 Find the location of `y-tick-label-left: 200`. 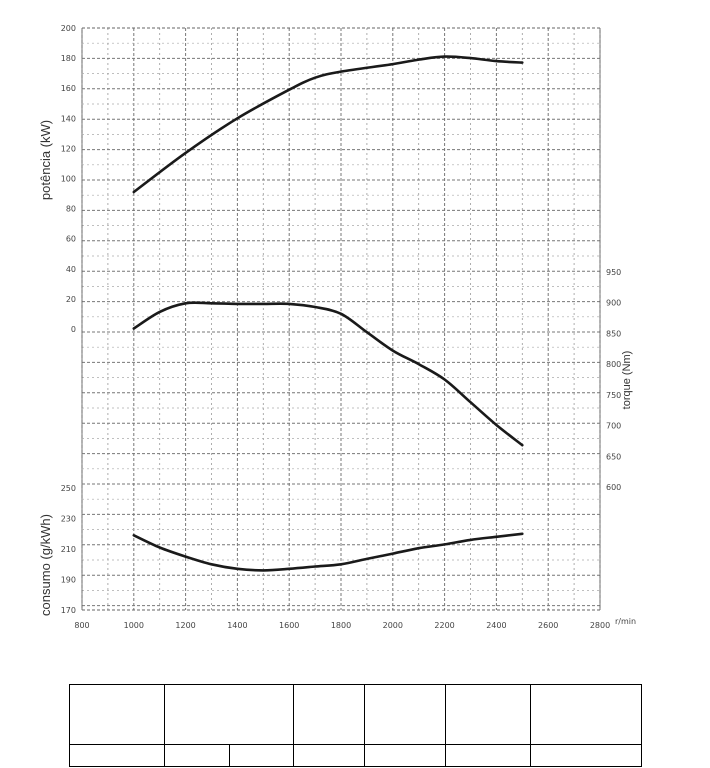

y-tick-label-left: 200 is located at coordinates (68, 28).